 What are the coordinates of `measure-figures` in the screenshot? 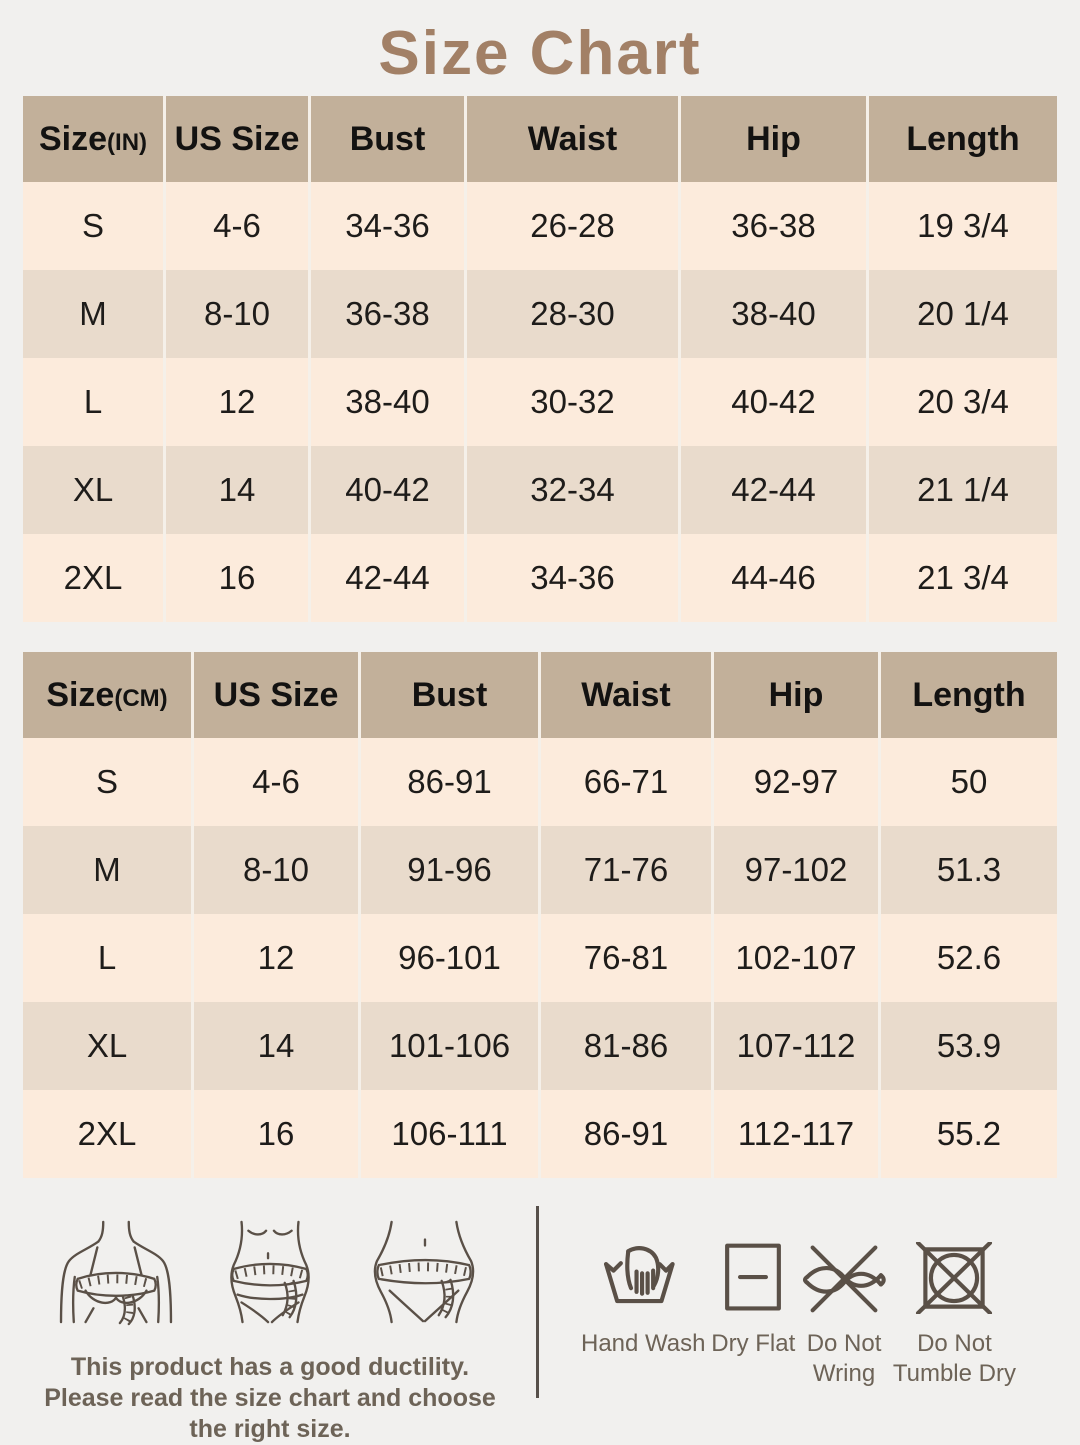 It's located at (270, 1272).